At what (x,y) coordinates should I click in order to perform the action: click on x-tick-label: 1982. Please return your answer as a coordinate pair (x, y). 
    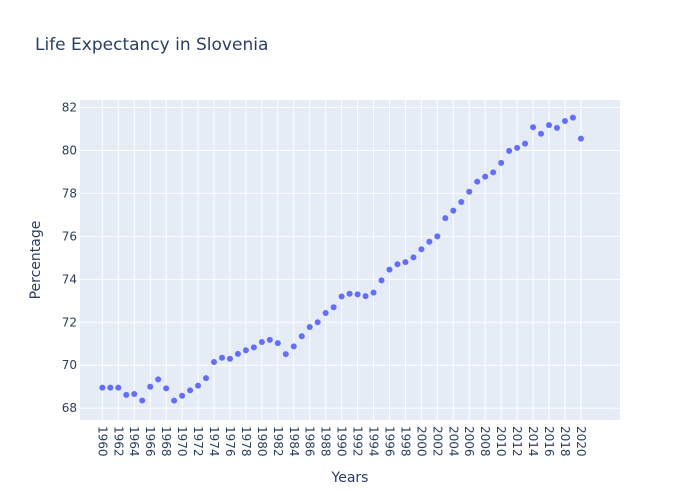
    Looking at the image, I should click on (278, 441).